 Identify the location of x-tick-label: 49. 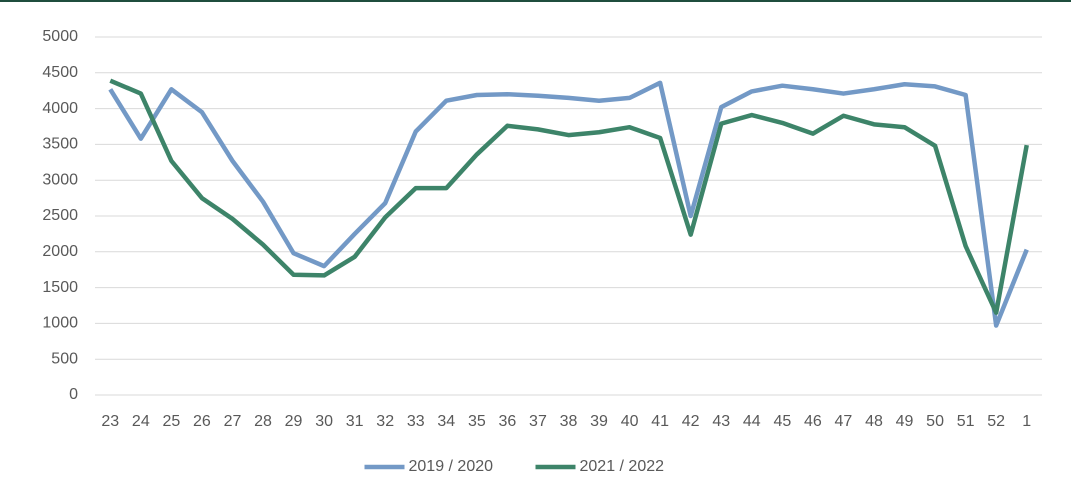
(905, 421).